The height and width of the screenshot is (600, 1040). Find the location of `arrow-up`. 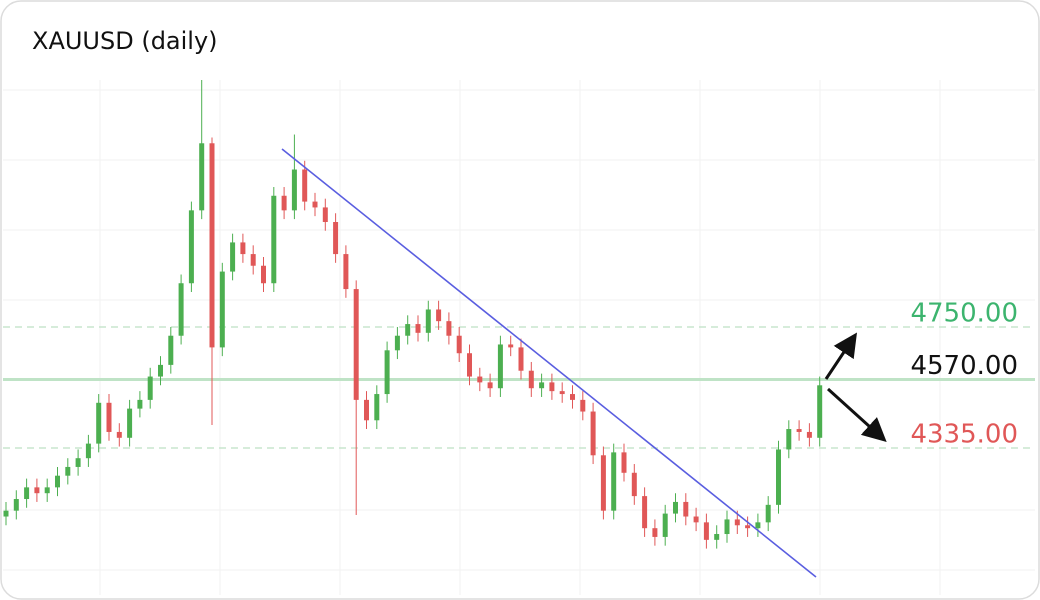

arrow-up is located at coordinates (840, 356).